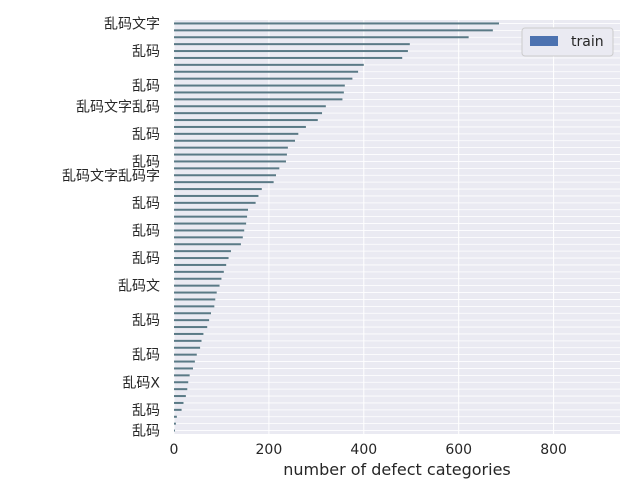 The width and height of the screenshot is (640, 480). Describe the element at coordinates (544, 41) in the screenshot. I see `legend-patch-train` at that location.